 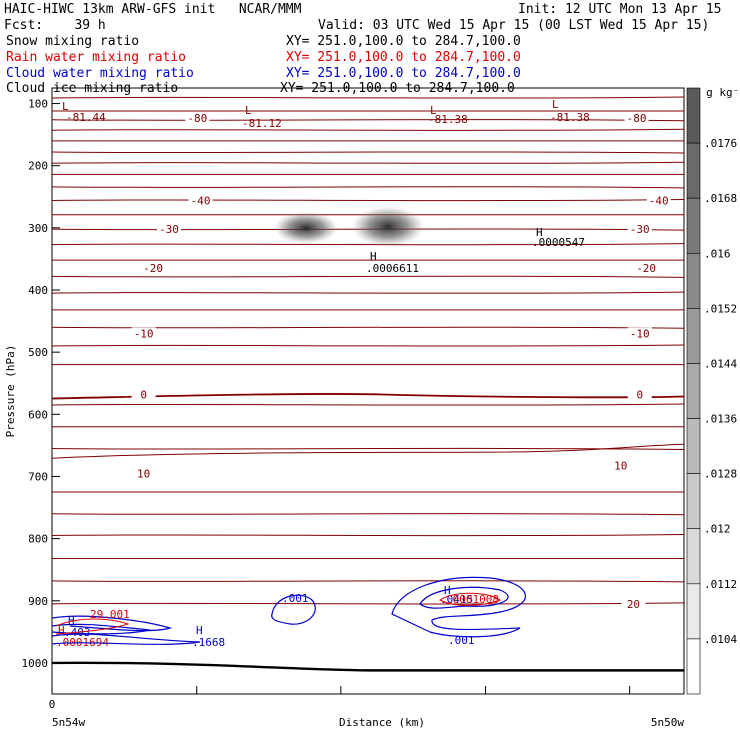 What do you see at coordinates (667, 722) in the screenshot?
I see `x-end-label: 5n50w` at bounding box center [667, 722].